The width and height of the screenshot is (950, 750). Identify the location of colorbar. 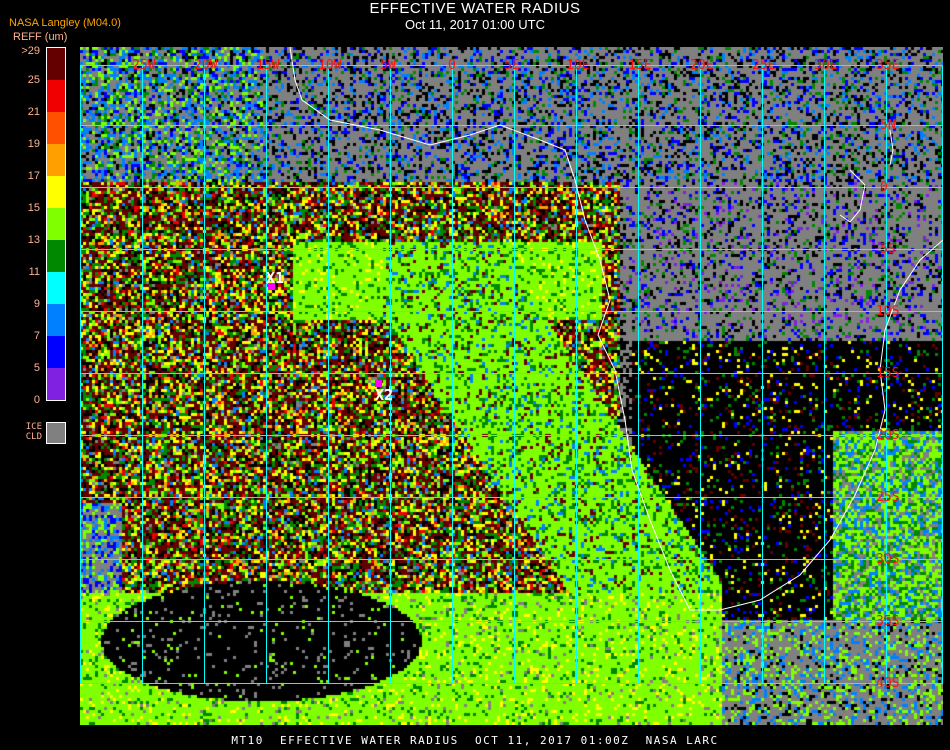
(56, 224).